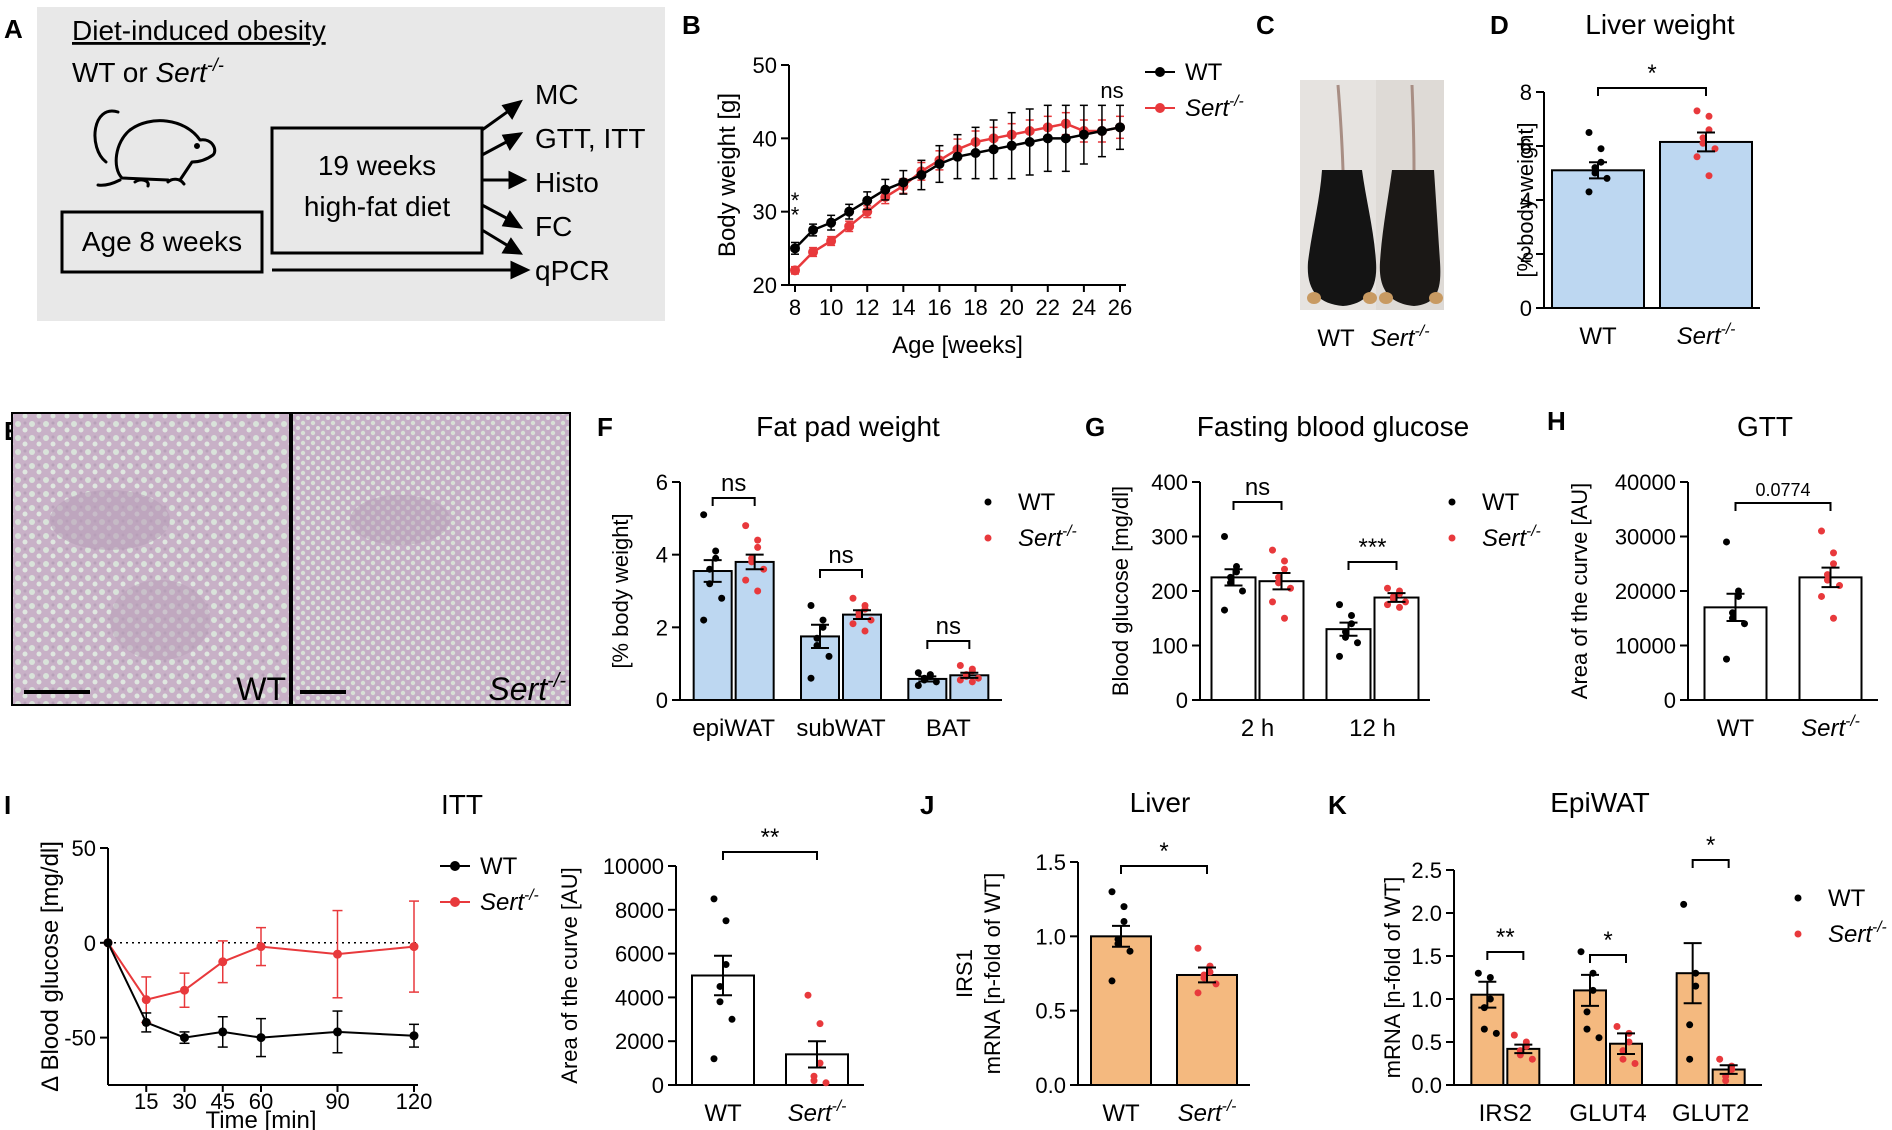 The width and height of the screenshot is (1892, 1130). I want to click on output-qpcr: qPCR, so click(572, 270).